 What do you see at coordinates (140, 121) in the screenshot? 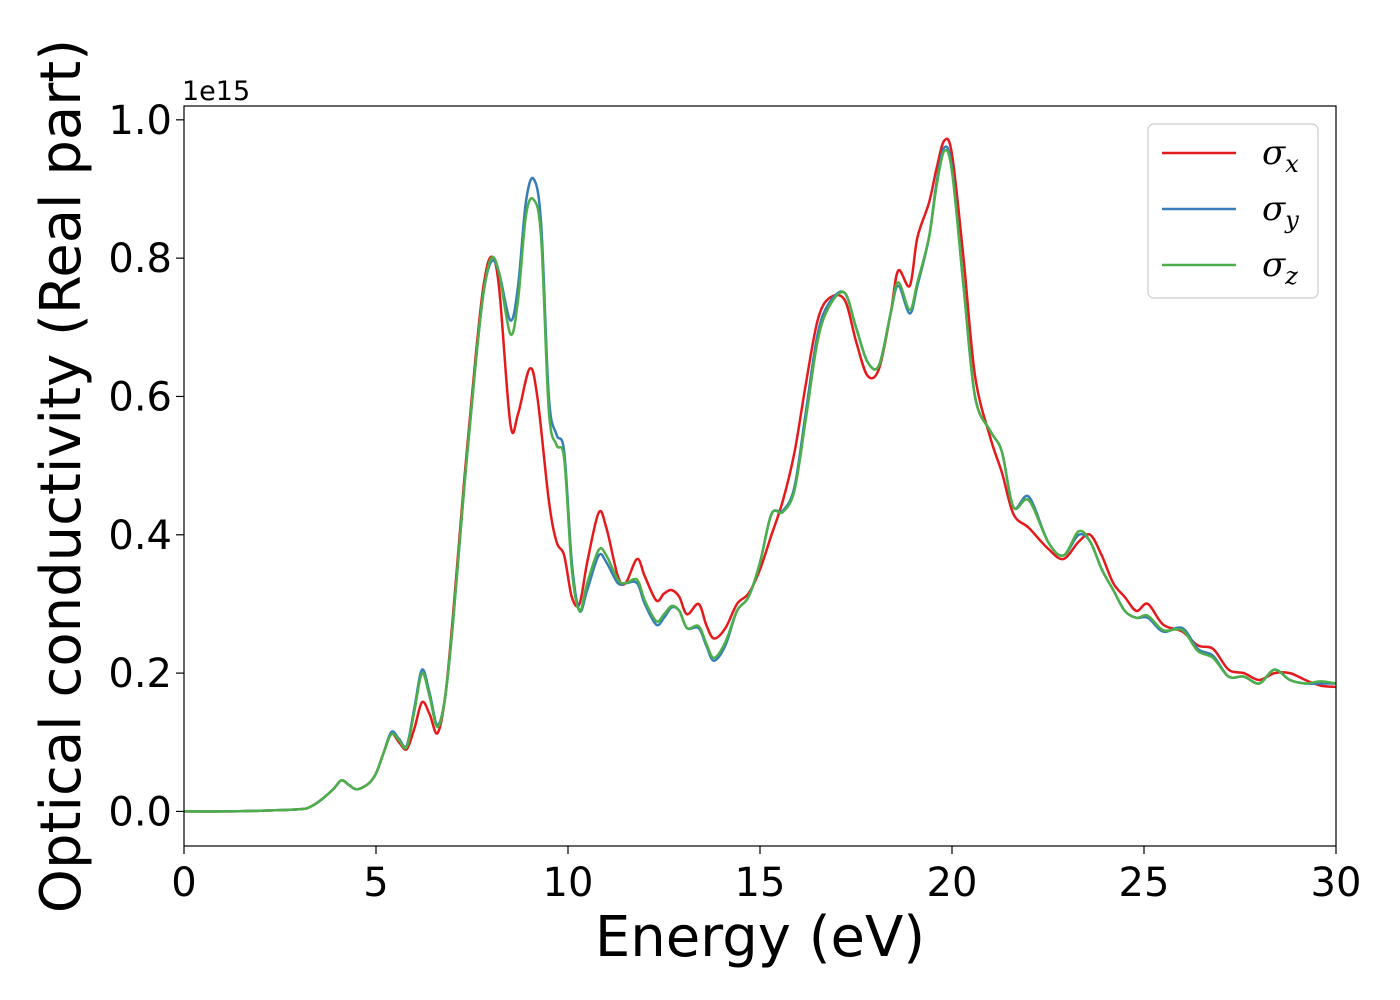
I see `y-tick-label: 1.0` at bounding box center [140, 121].